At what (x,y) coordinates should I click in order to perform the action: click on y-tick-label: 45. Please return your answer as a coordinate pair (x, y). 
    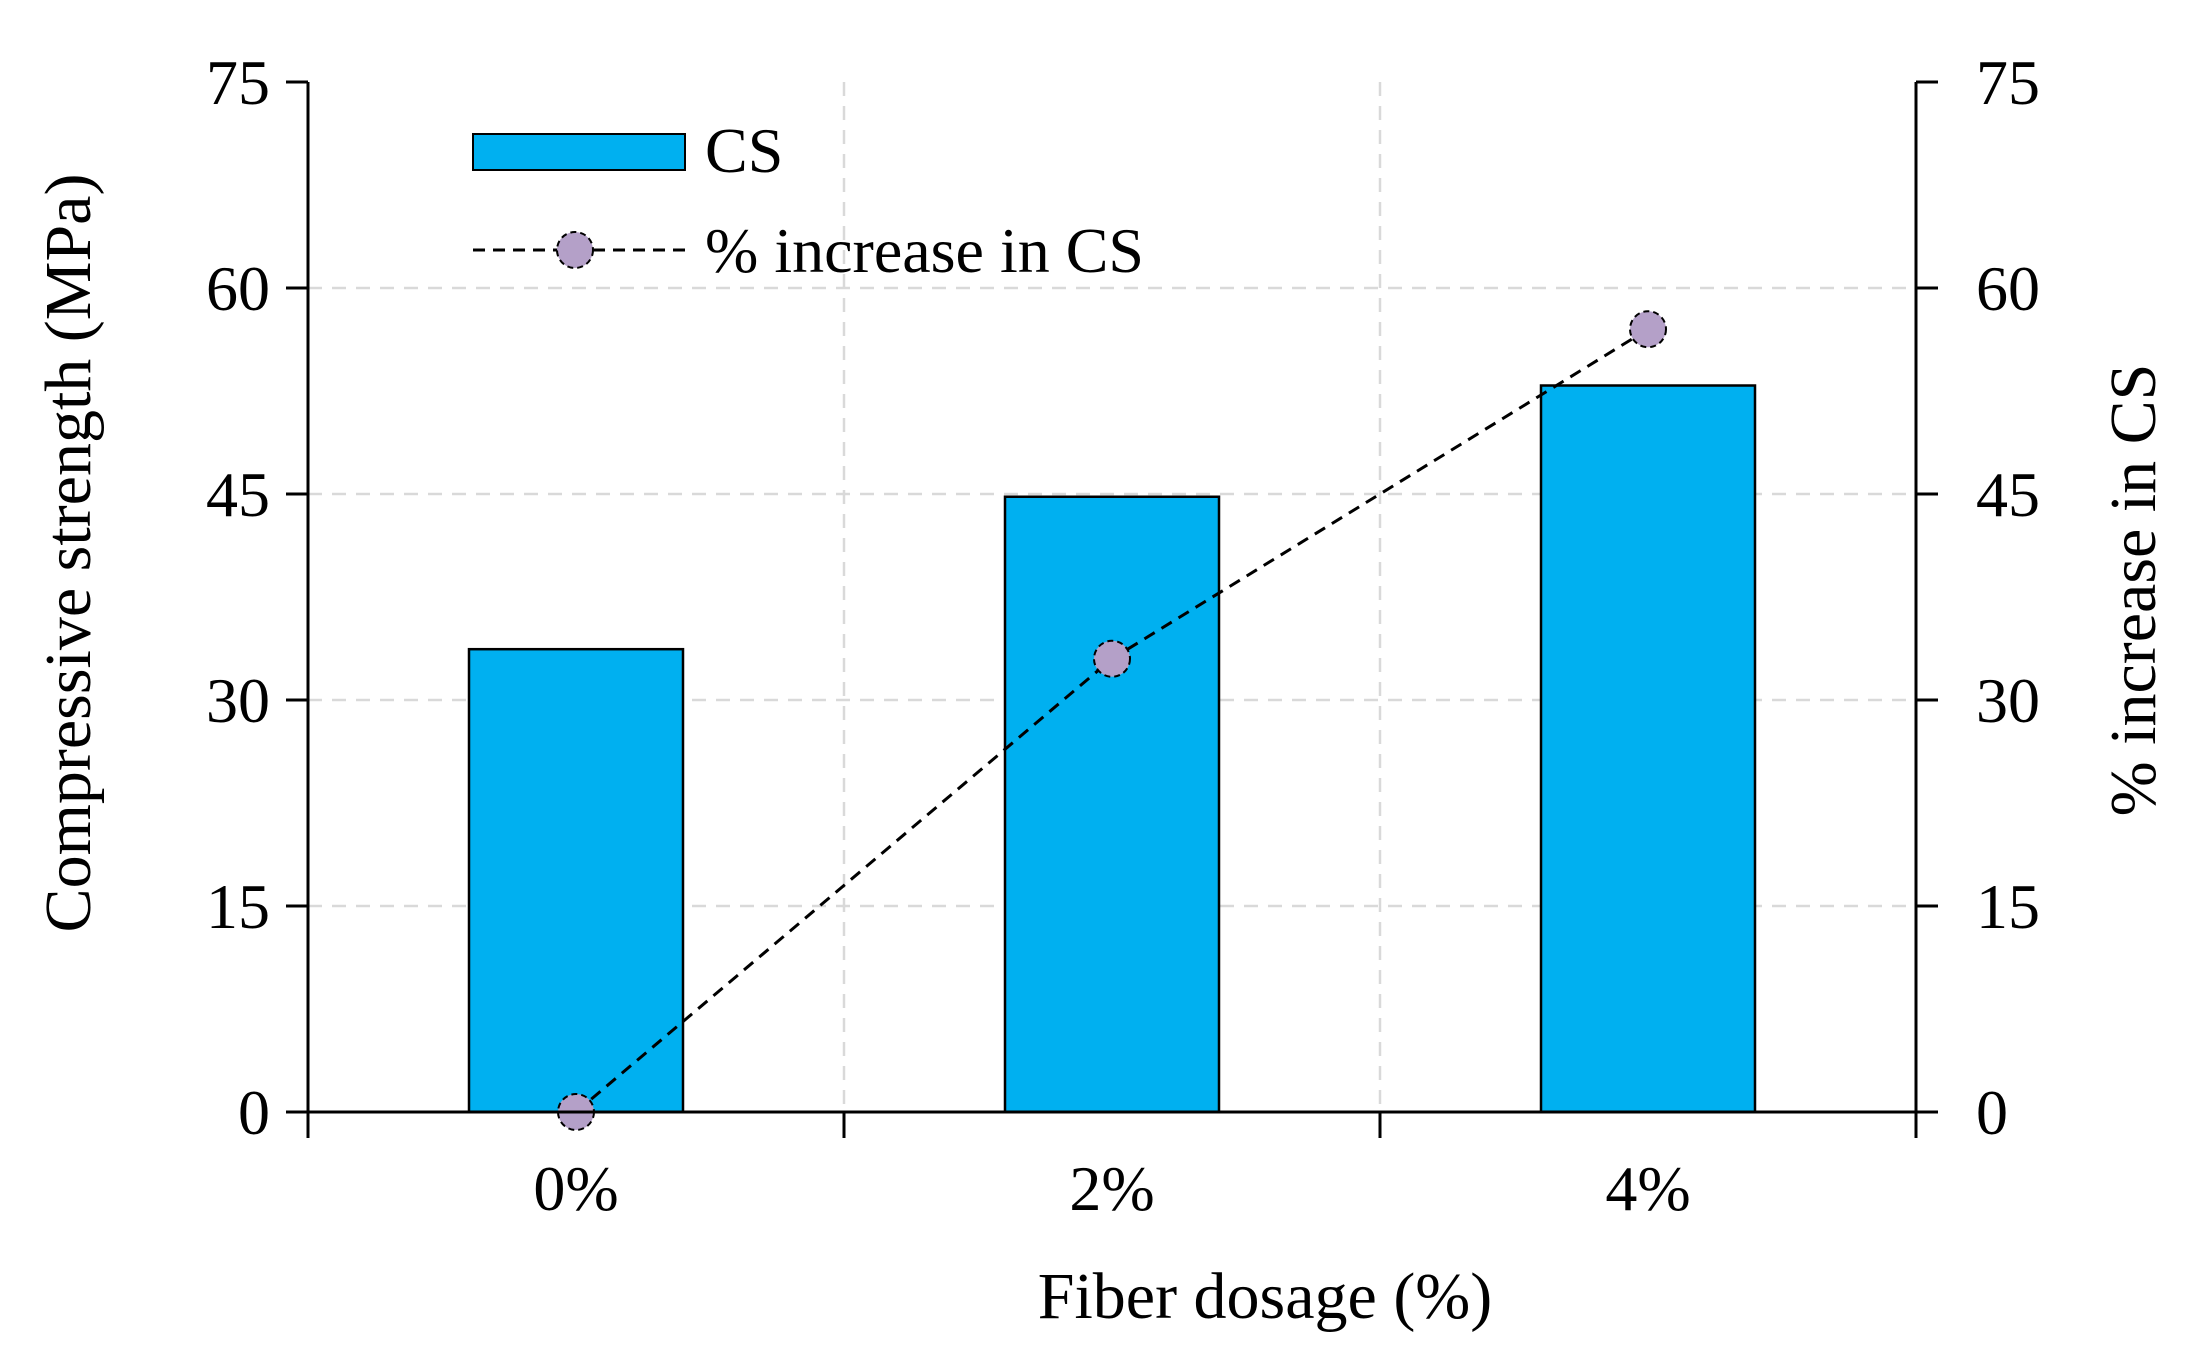
    Looking at the image, I should click on (238, 494).